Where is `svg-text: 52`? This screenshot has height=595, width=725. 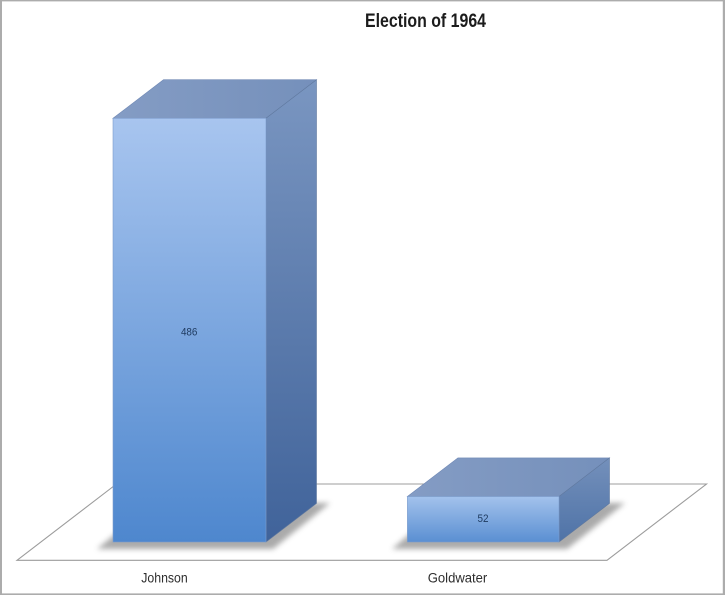 svg-text: 52 is located at coordinates (483, 519).